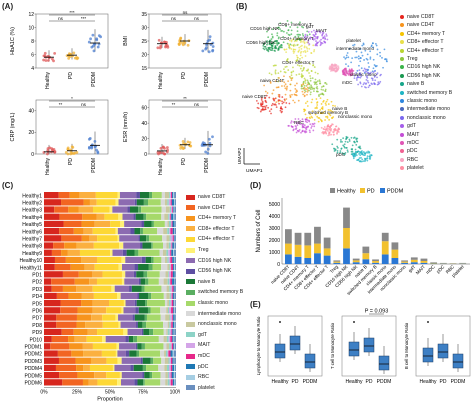 Image resolution: width=474 pixels, height=408 pixels. What do you see at coordinates (33, 376) in the screenshot?
I see `sample-label: PDDM5` at bounding box center [33, 376].